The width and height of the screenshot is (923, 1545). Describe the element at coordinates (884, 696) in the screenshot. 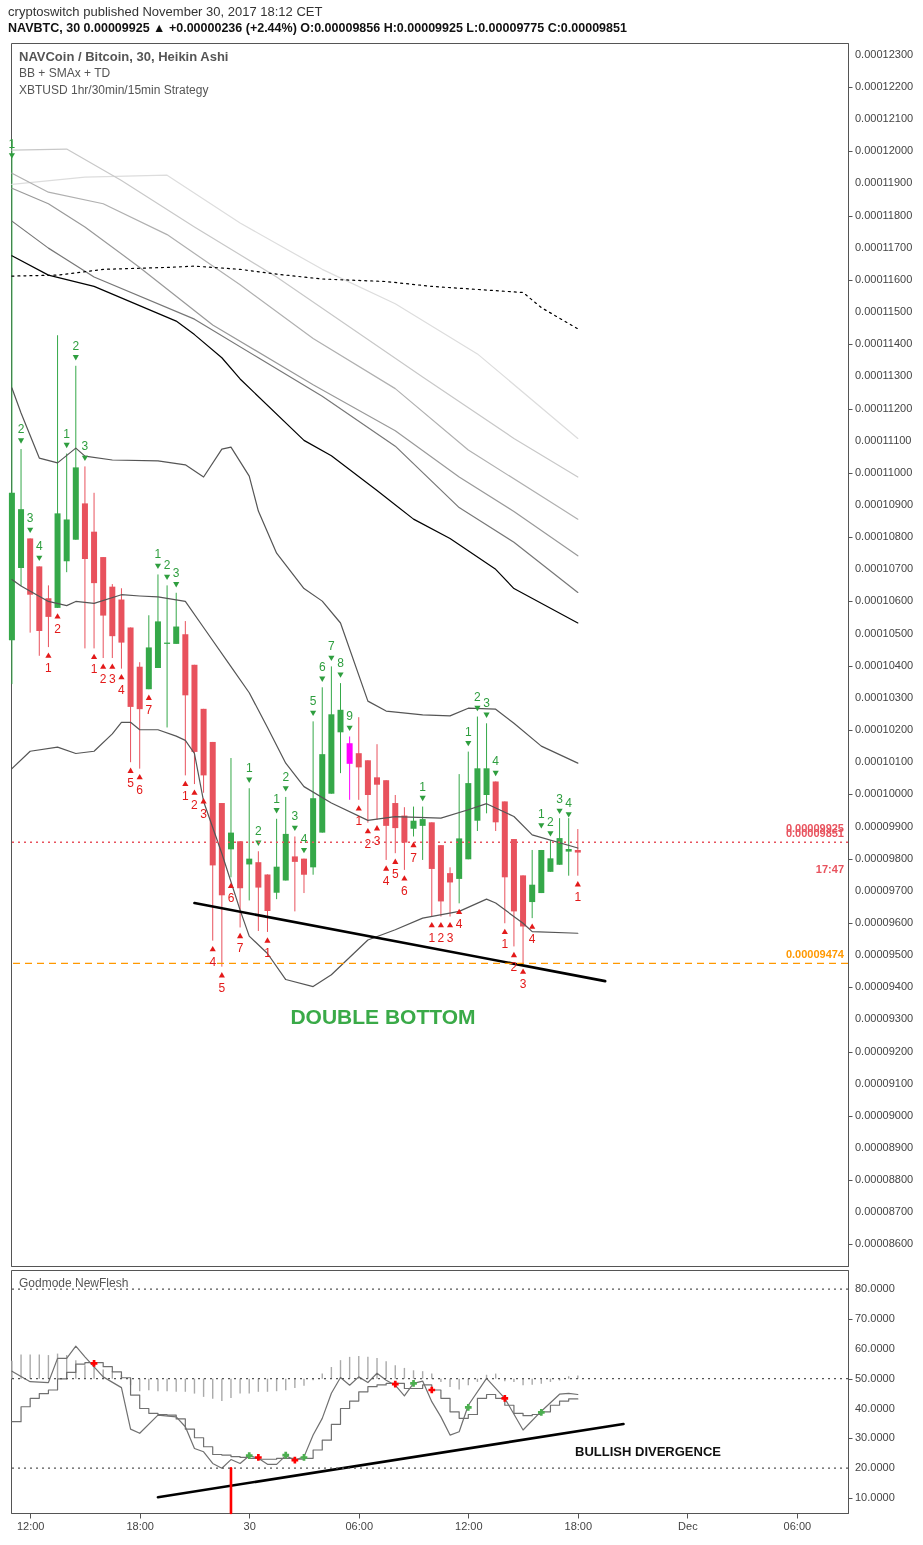

I see `y-tick-label: 0.00010300` at that location.